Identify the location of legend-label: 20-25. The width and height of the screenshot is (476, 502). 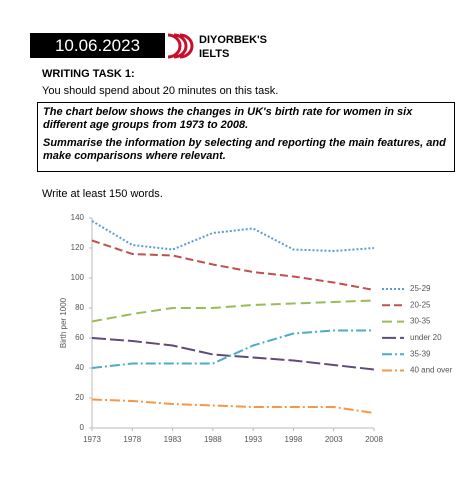
(420, 304).